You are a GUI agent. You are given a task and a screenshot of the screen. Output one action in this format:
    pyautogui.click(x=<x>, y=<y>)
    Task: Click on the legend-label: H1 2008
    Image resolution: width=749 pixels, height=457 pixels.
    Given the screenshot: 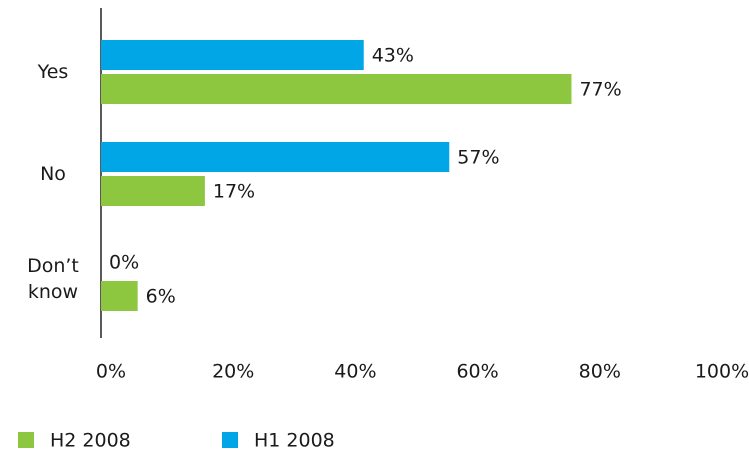 What is the action you would take?
    pyautogui.click(x=294, y=441)
    